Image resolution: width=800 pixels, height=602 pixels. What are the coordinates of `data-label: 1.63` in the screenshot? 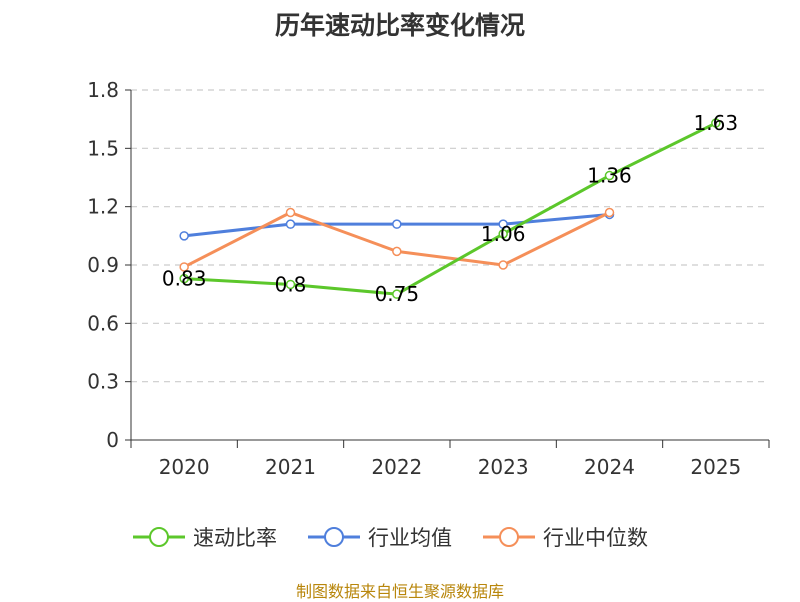 It's located at (716, 123).